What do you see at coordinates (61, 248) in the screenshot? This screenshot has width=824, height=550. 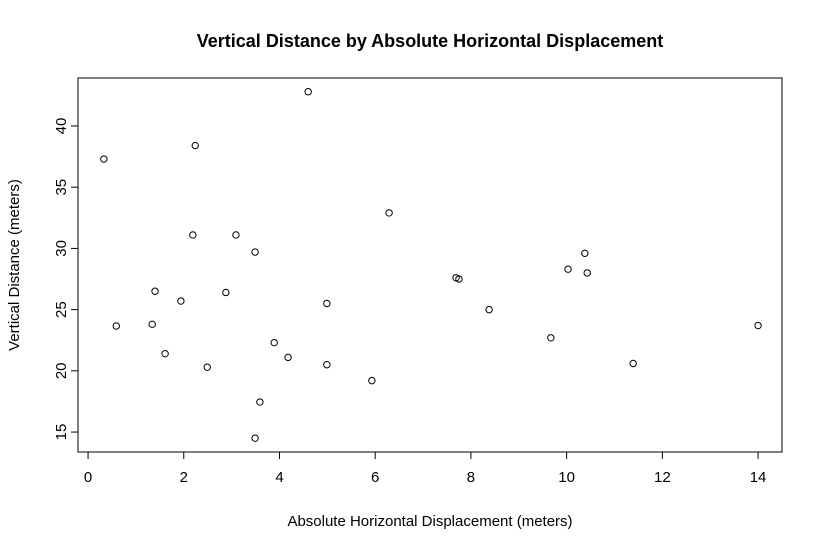 I see `y-tick-label: 30` at bounding box center [61, 248].